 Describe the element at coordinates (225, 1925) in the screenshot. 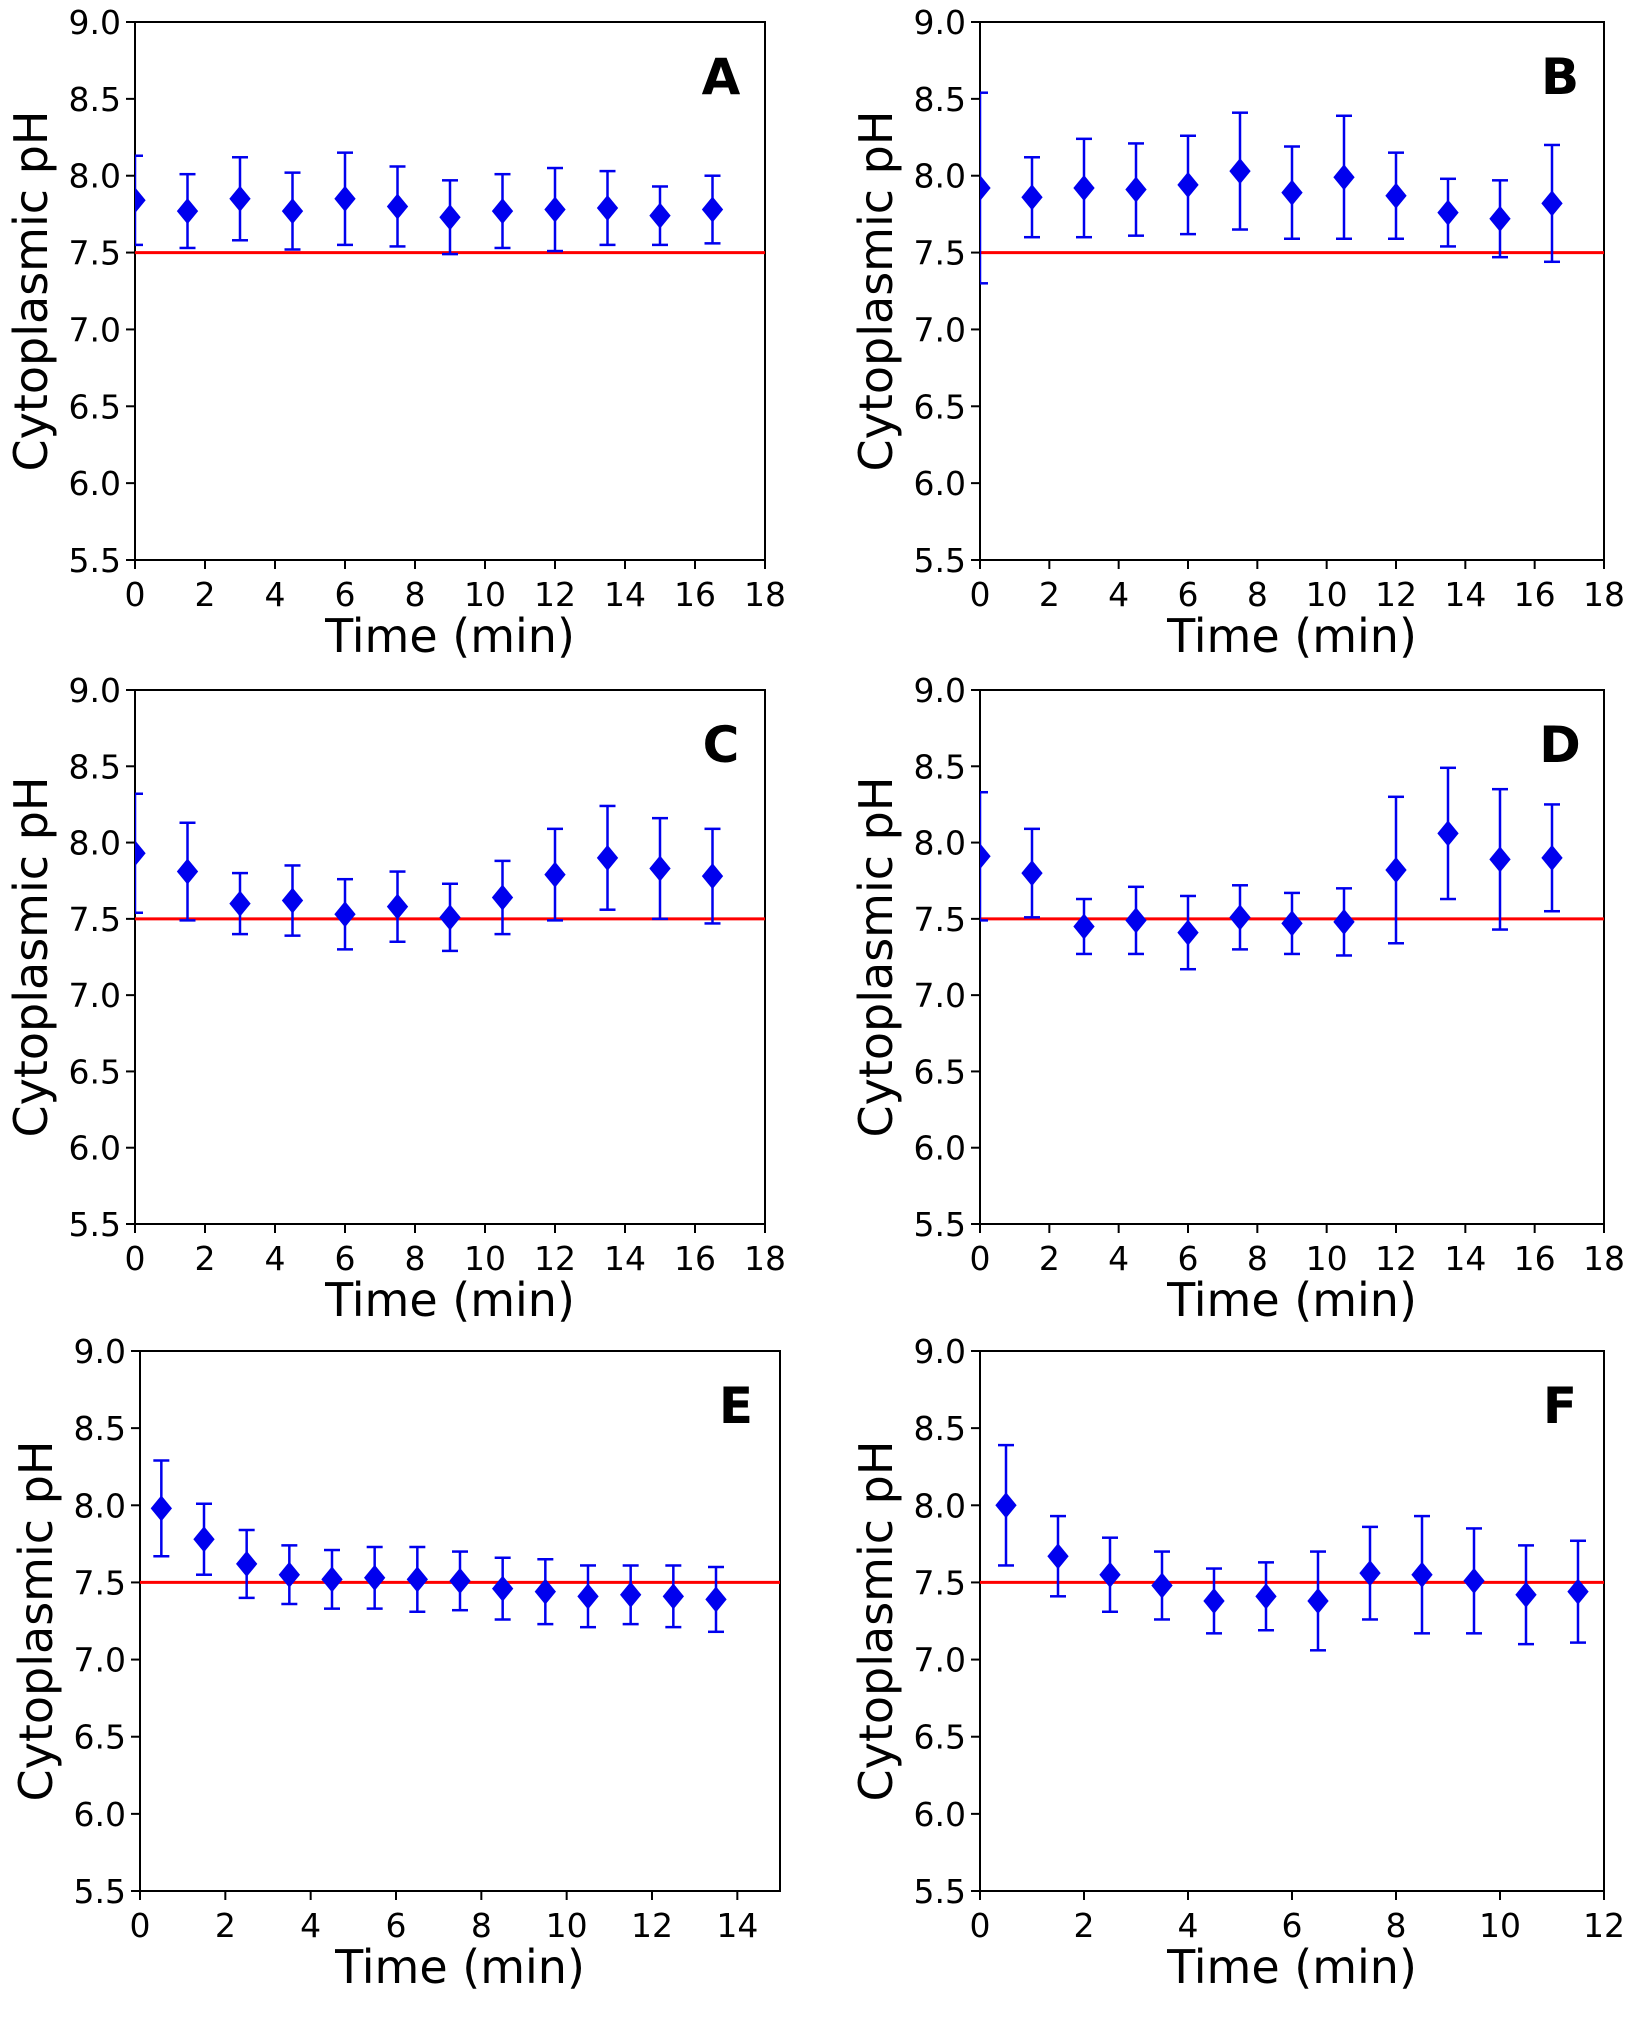

I see `panel-e-x-tick-label: 2` at that location.